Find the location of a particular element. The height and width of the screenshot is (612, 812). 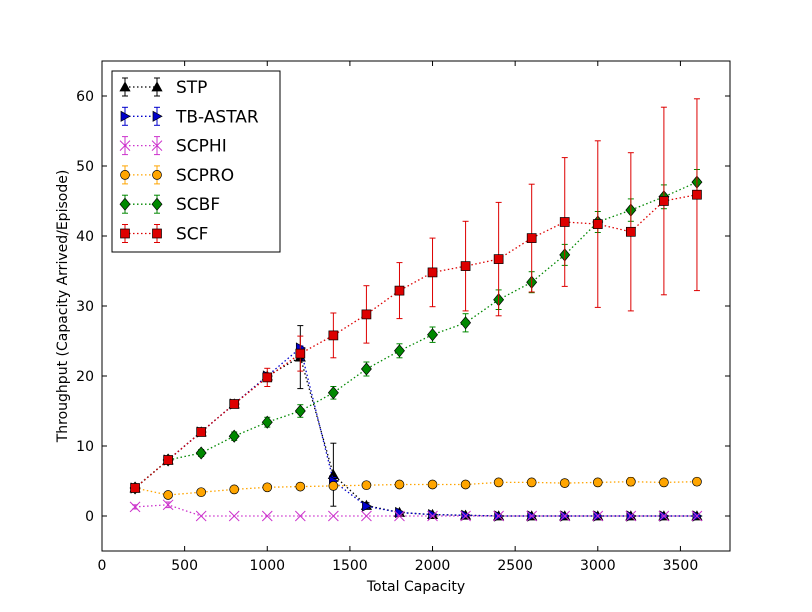

legend-label-scf: SCF is located at coordinates (192, 235).